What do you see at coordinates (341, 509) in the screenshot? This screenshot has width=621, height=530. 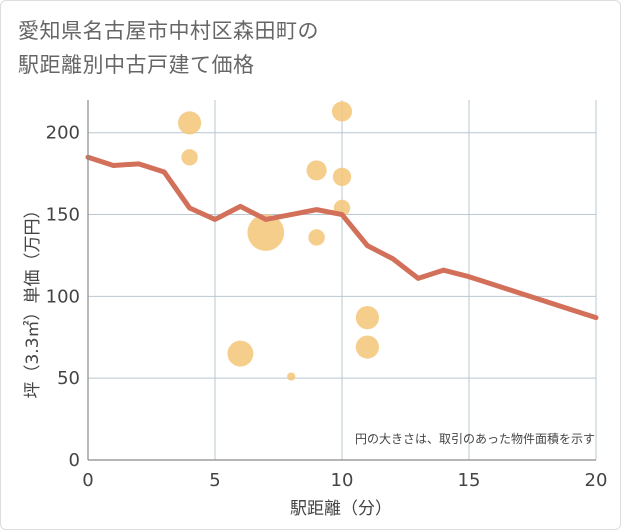 I see `x-axis-label: 駅距離（分）` at bounding box center [341, 509].